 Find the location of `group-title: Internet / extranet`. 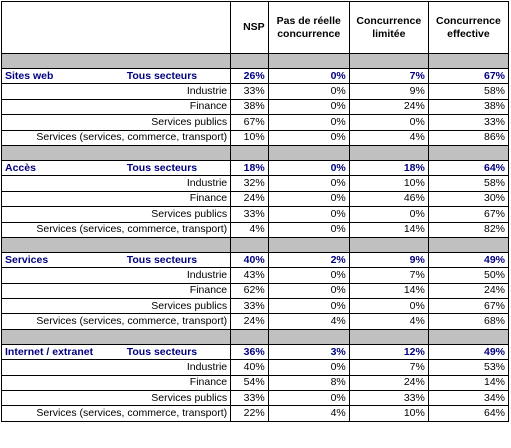

group-title: Internet / extranet is located at coordinates (49, 351).